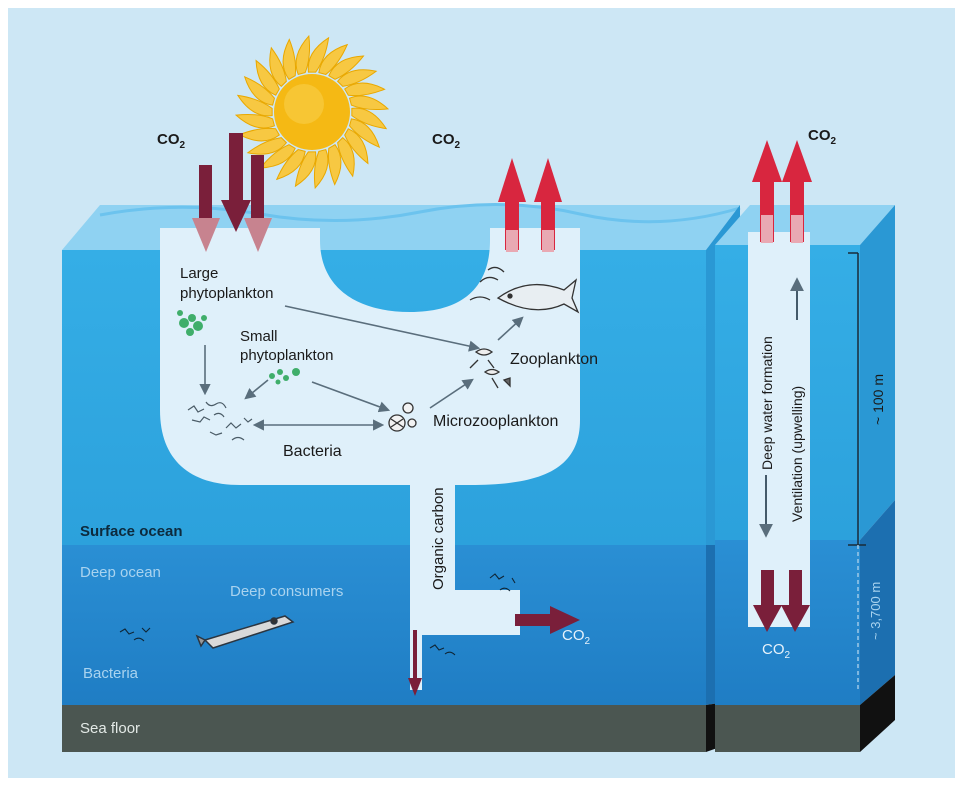 The width and height of the screenshot is (963, 786). I want to click on deep-co2-release-arrow, so click(547, 620).